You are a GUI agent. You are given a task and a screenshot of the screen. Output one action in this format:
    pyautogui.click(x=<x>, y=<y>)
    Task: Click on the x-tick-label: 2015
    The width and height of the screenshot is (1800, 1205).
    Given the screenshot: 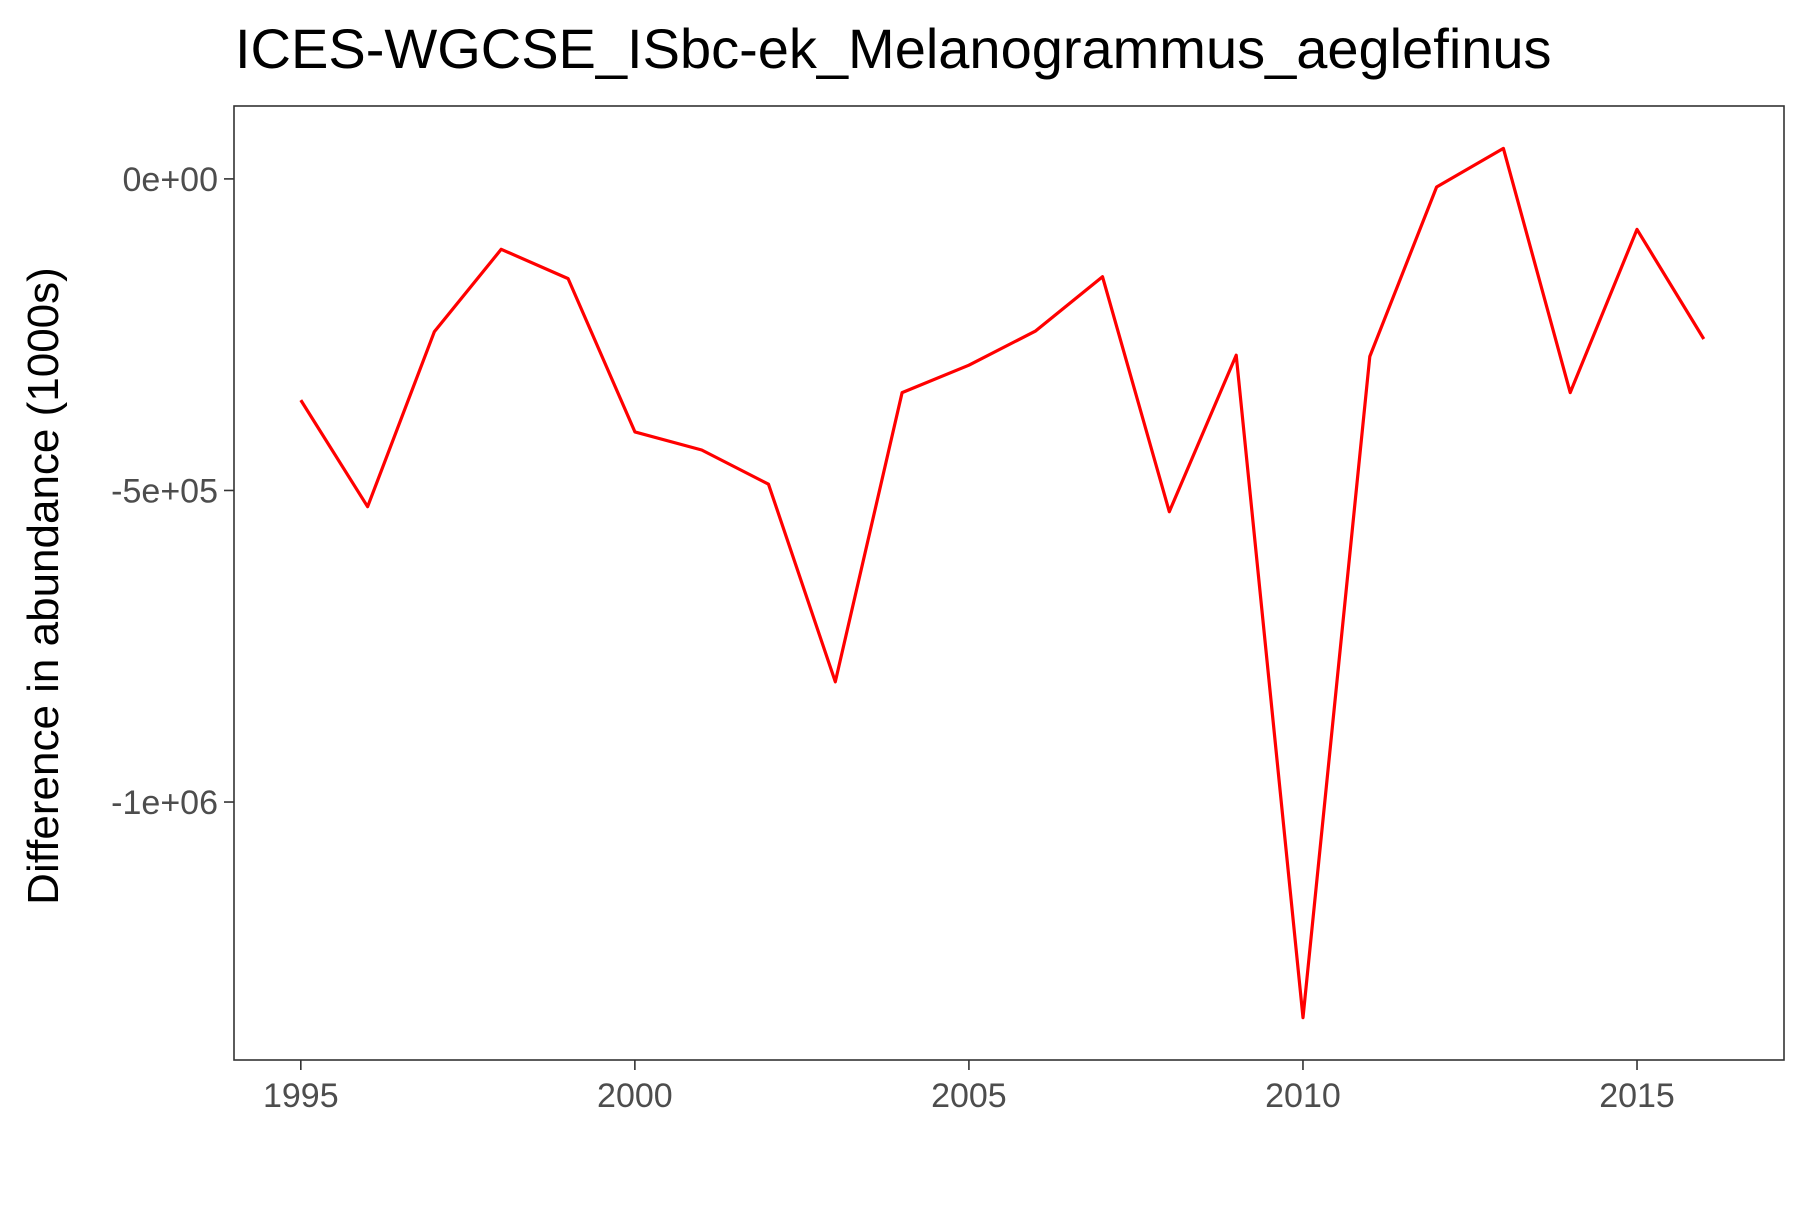 What is the action you would take?
    pyautogui.click(x=1637, y=1096)
    